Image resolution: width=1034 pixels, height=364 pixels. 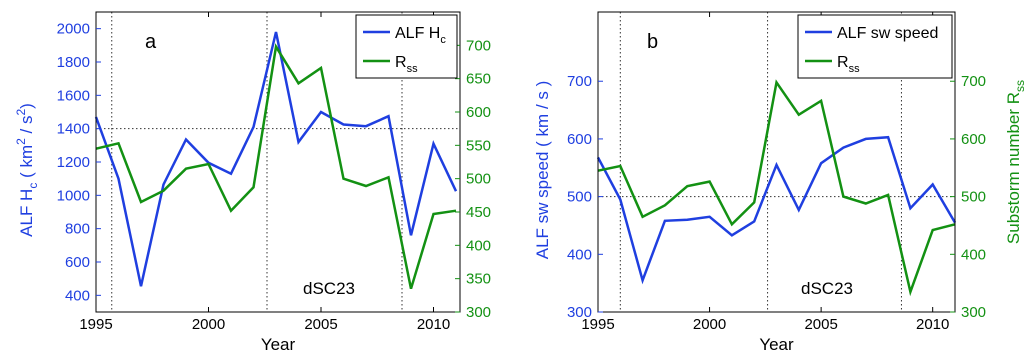 What do you see at coordinates (652, 42) in the screenshot?
I see `panel-label: b` at bounding box center [652, 42].